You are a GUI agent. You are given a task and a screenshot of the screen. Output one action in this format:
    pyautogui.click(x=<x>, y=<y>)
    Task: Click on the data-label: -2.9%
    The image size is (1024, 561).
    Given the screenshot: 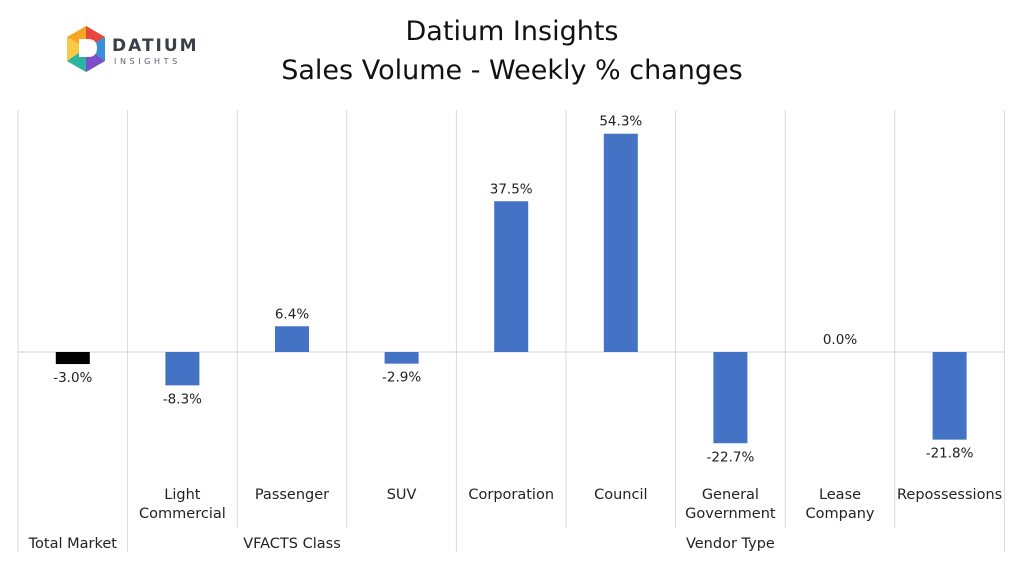 What is the action you would take?
    pyautogui.click(x=401, y=378)
    